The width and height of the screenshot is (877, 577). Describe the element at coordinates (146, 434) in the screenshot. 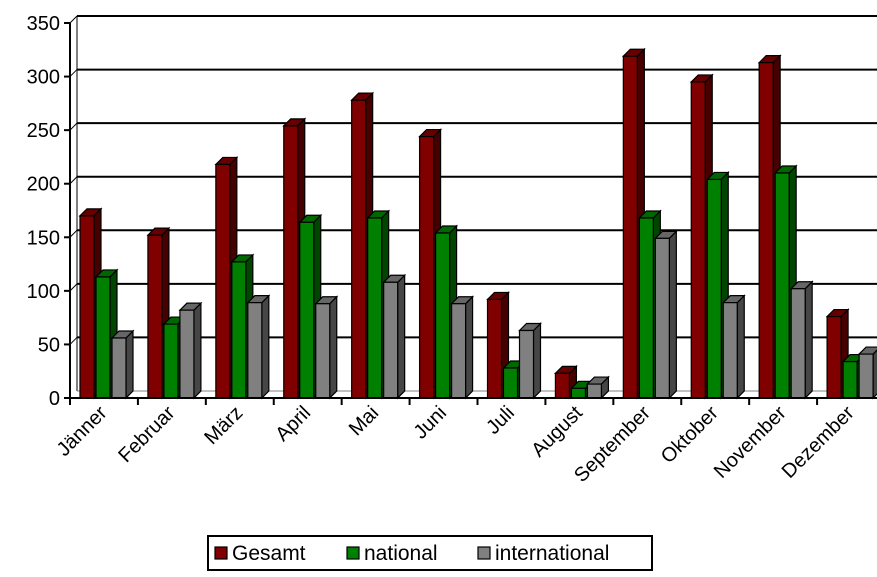

I see `x-label-Februar: Februar` at that location.